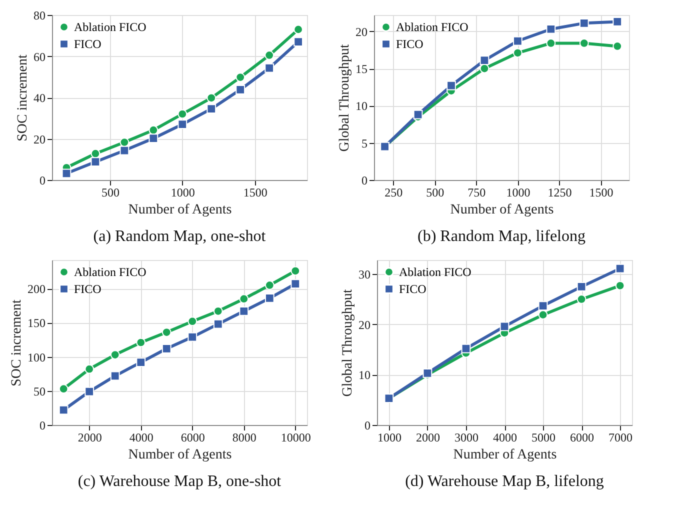 This screenshot has width=692, height=529. What do you see at coordinates (37, 289) in the screenshot?
I see `y-tick-label: 200` at bounding box center [37, 289].